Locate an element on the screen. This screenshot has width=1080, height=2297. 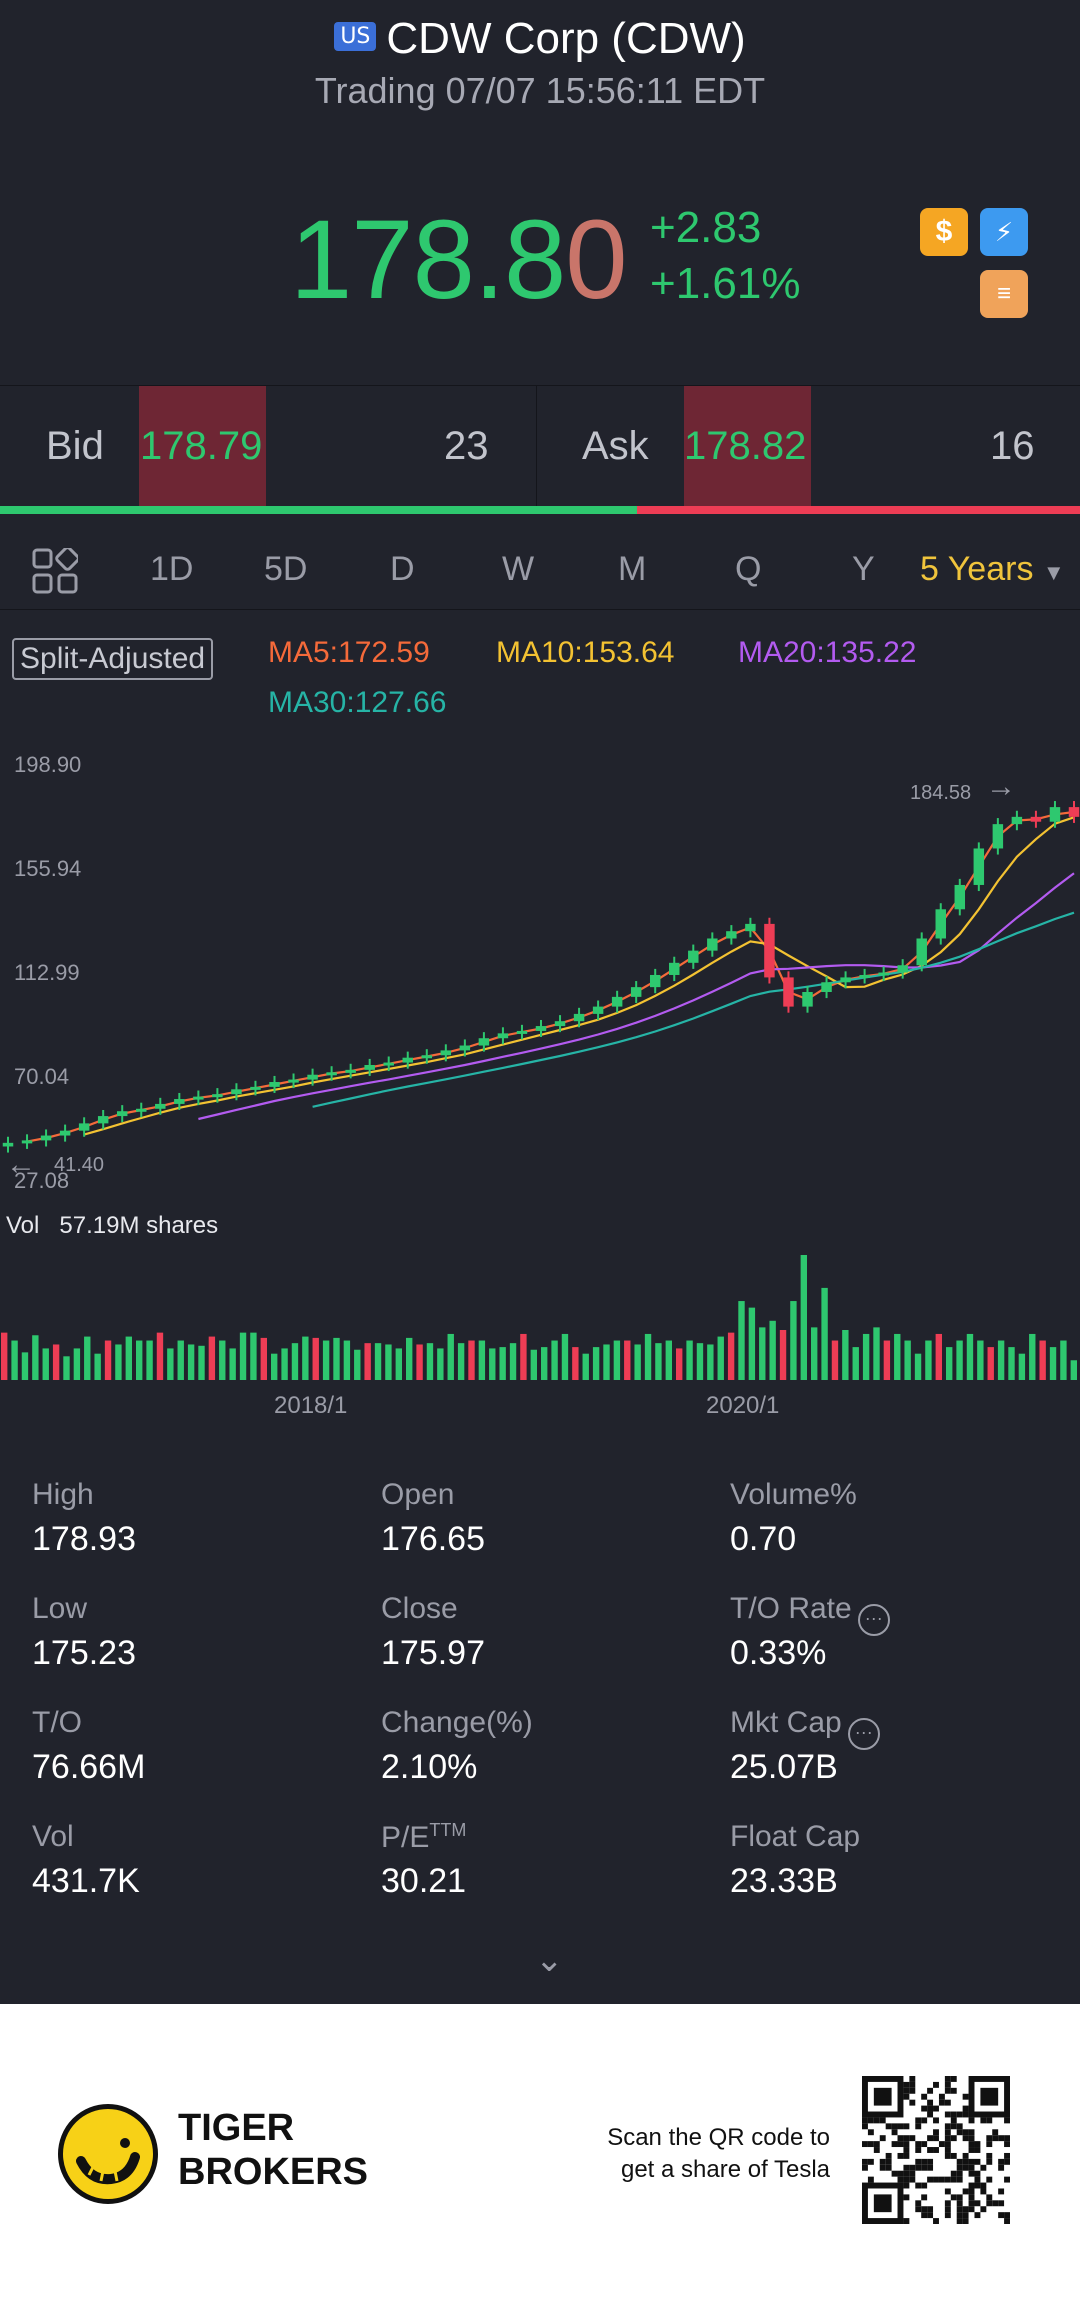
tab-year: Y is located at coordinates (863, 569).